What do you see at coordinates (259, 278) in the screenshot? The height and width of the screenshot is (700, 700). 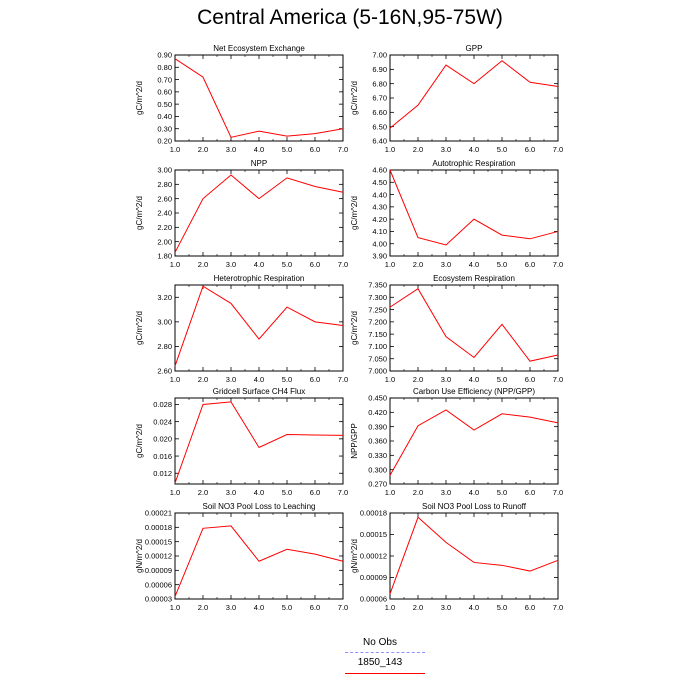 I see `chart-title: Heterotrophic Respiration` at bounding box center [259, 278].